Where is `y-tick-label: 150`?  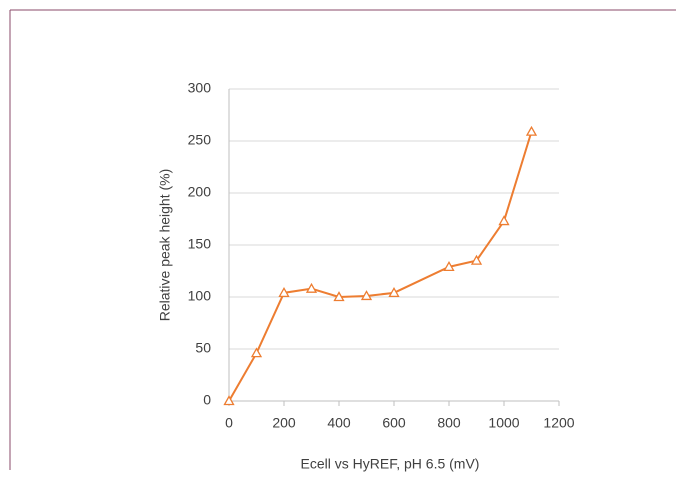
y-tick-label: 150 is located at coordinates (200, 244).